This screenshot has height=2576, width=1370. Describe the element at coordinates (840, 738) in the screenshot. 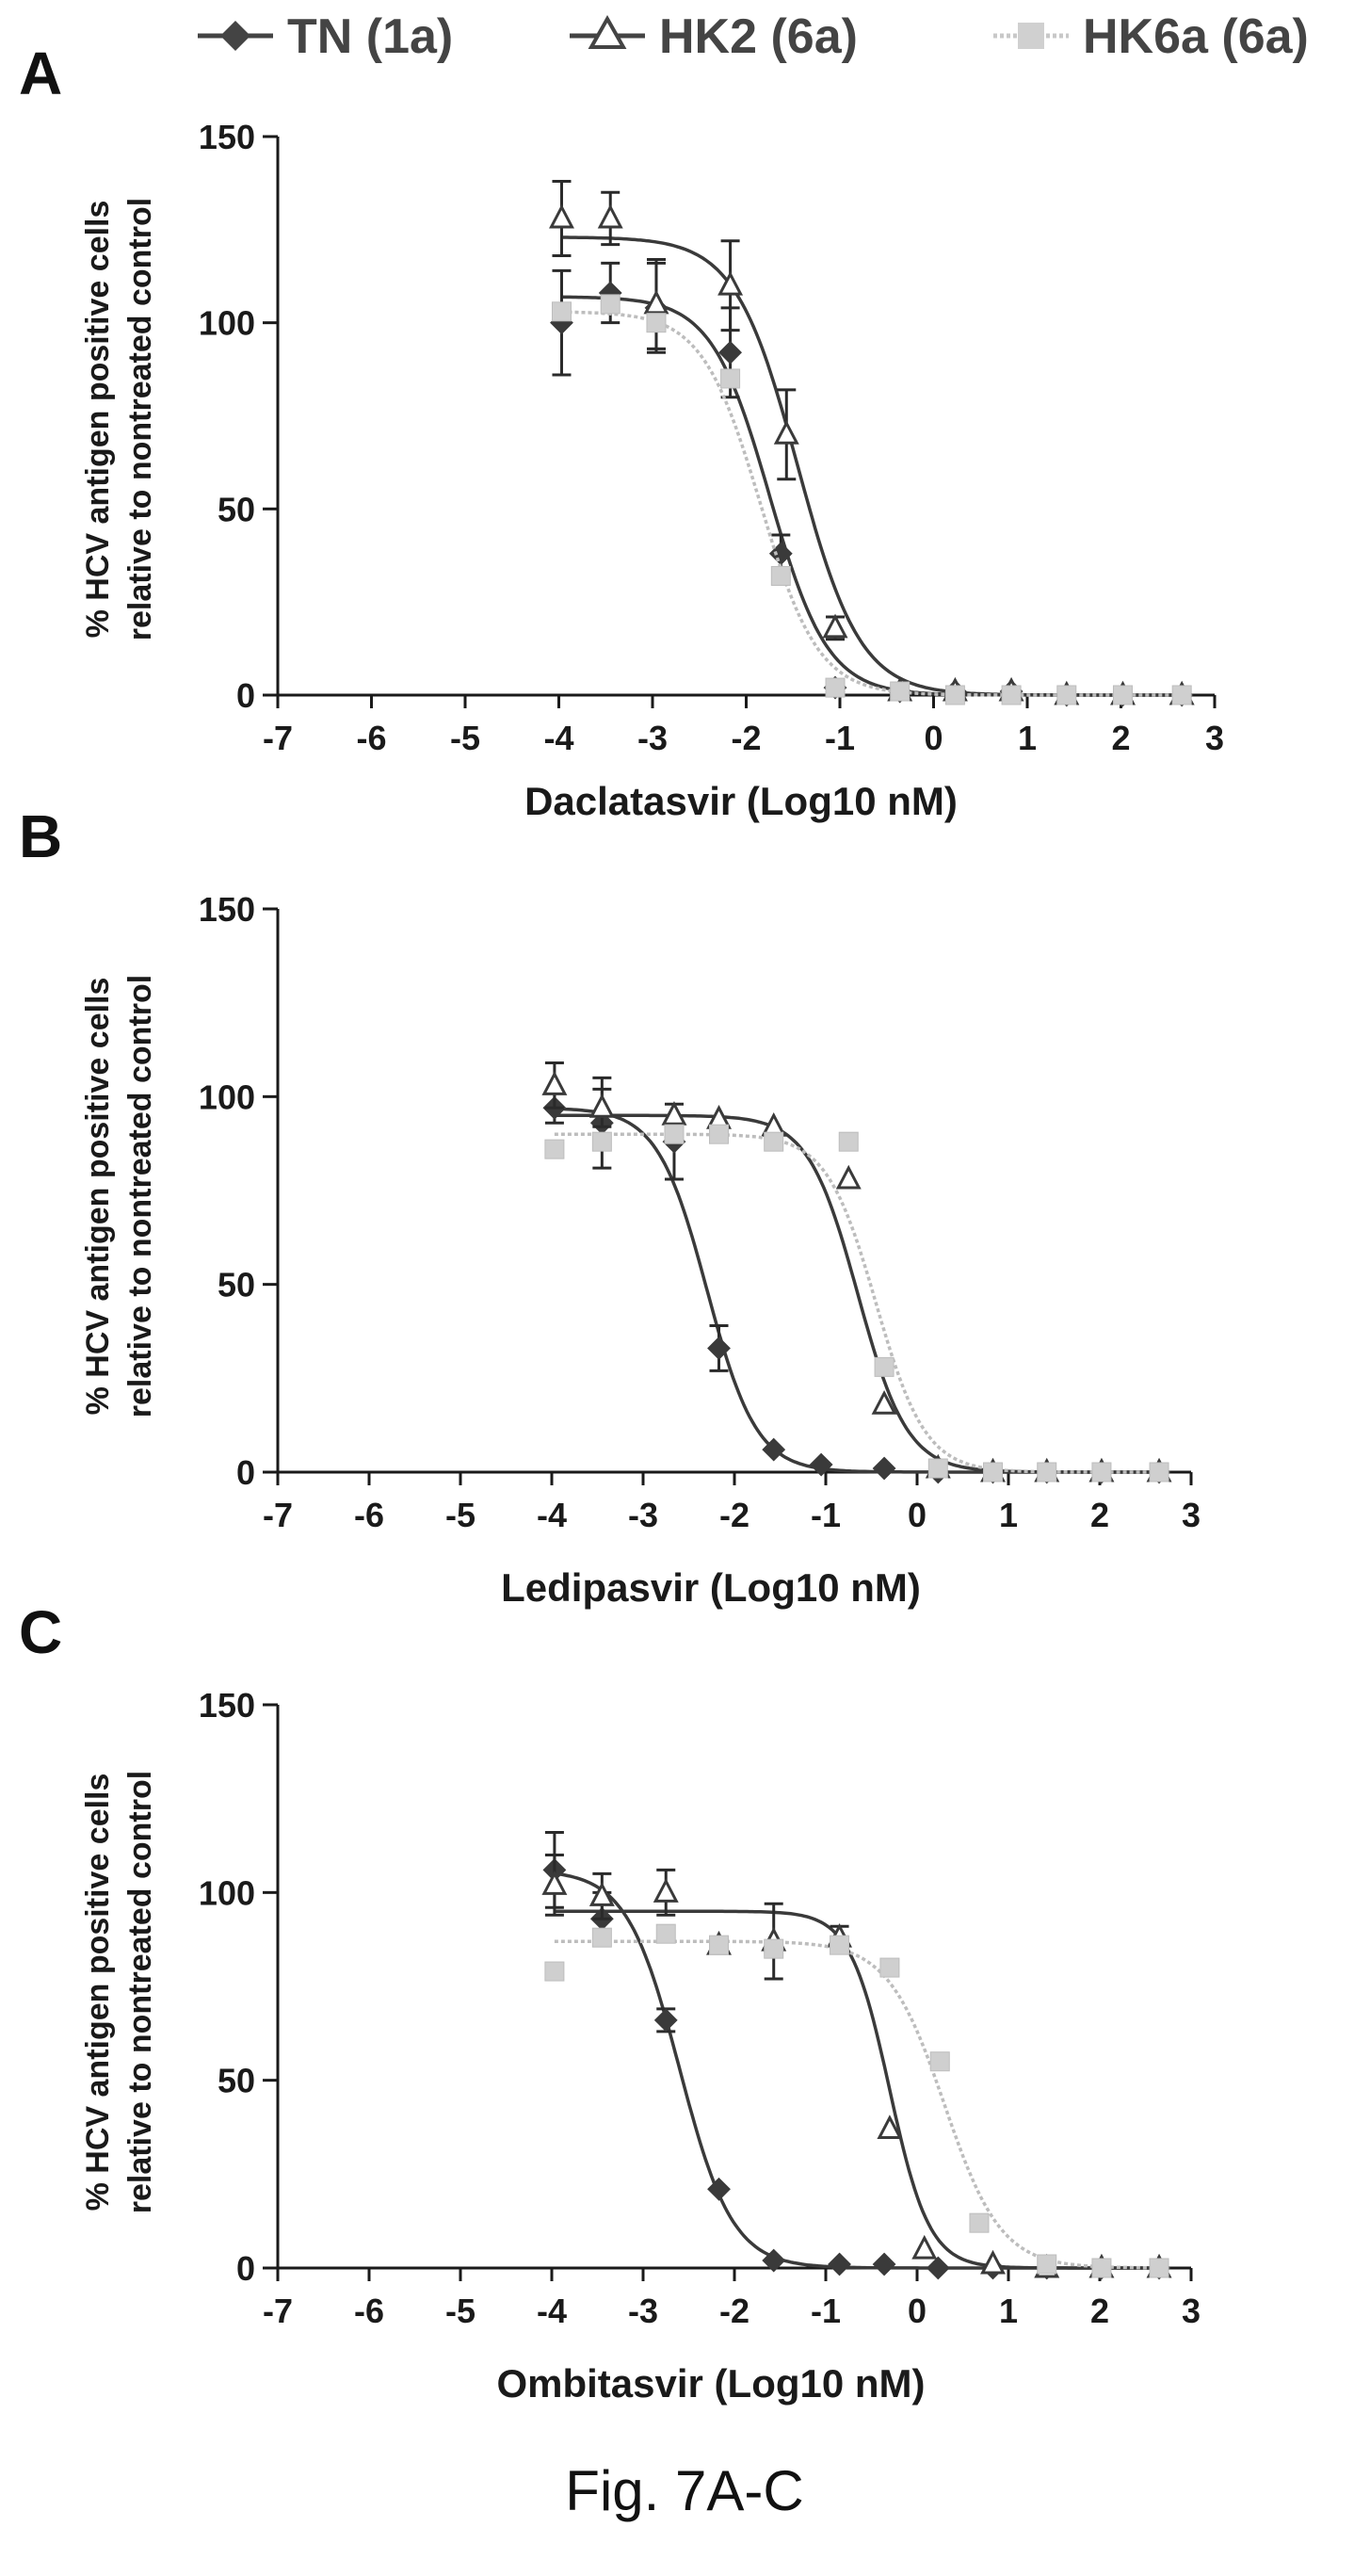

I see `x-tick-label: -1` at that location.